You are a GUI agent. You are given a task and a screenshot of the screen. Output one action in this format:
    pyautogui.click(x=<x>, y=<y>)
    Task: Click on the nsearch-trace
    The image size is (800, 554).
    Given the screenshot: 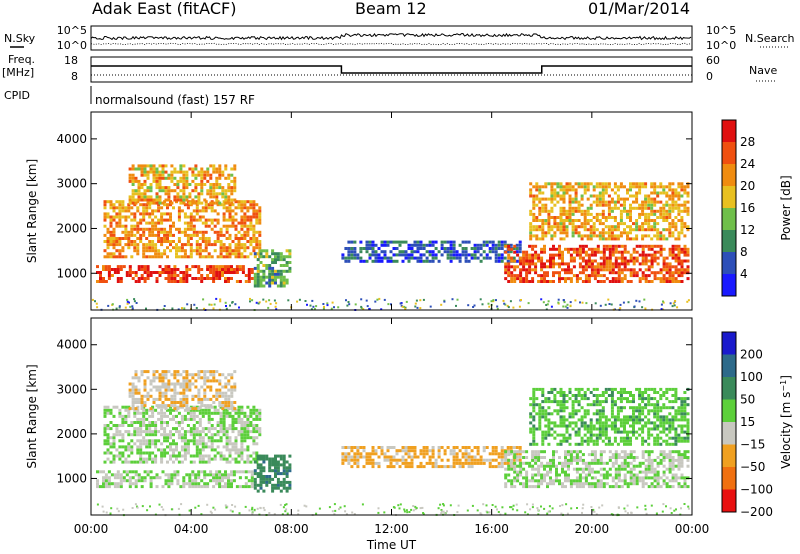 What is the action you would take?
    pyautogui.click(x=391, y=44)
    